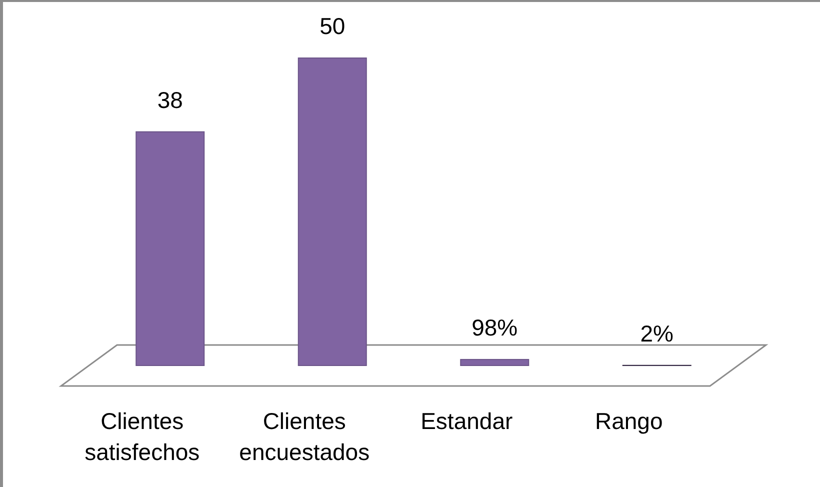 This screenshot has height=487, width=820. What do you see at coordinates (333, 26) in the screenshot?
I see `data-label: 50` at bounding box center [333, 26].